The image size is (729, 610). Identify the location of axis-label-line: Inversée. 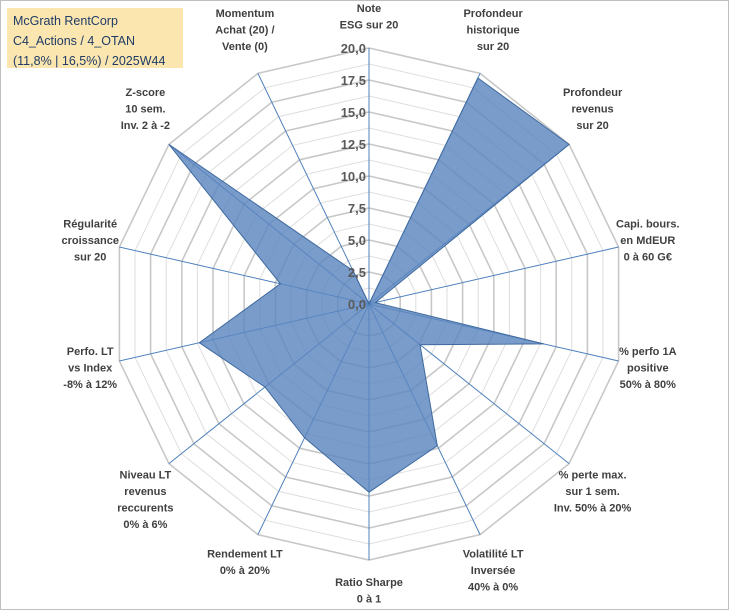
(493, 571).